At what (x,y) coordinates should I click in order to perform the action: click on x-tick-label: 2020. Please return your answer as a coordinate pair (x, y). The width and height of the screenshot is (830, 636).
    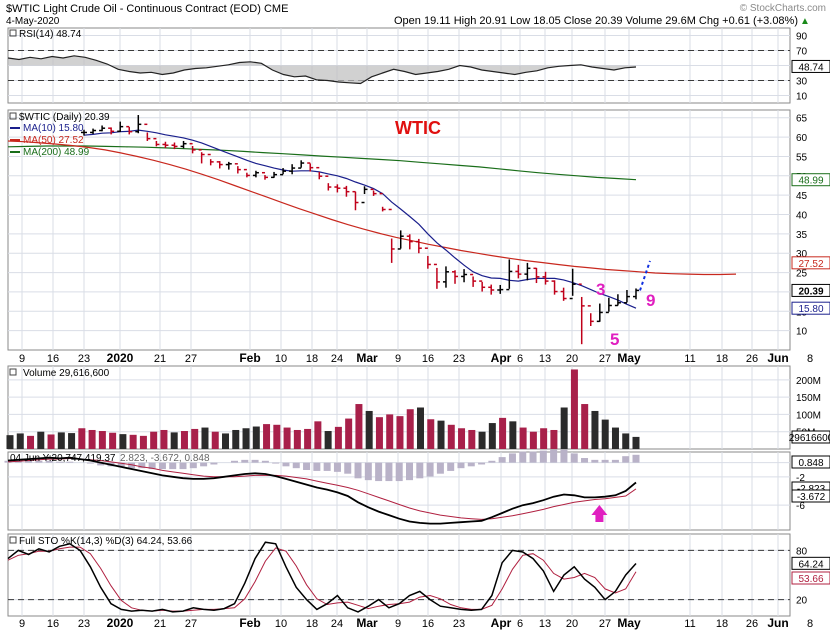
    Looking at the image, I should click on (120, 358).